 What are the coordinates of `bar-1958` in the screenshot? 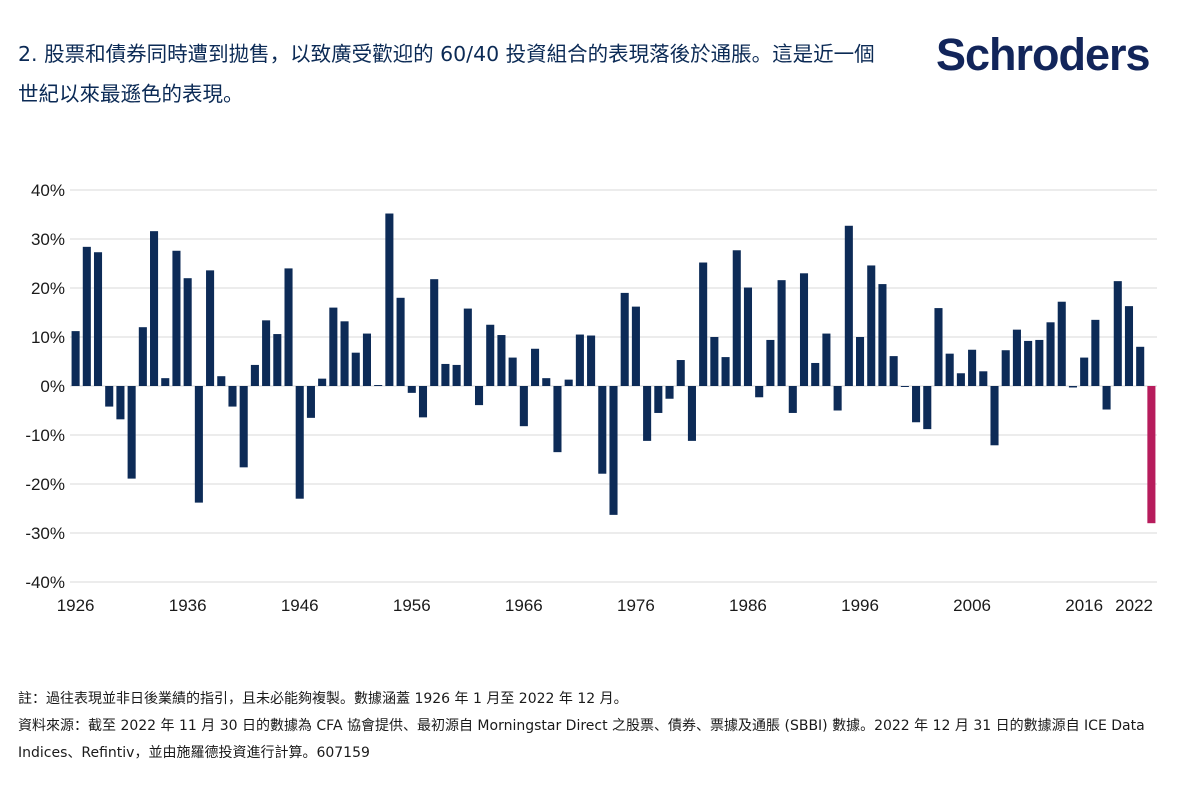 It's located at (434, 332).